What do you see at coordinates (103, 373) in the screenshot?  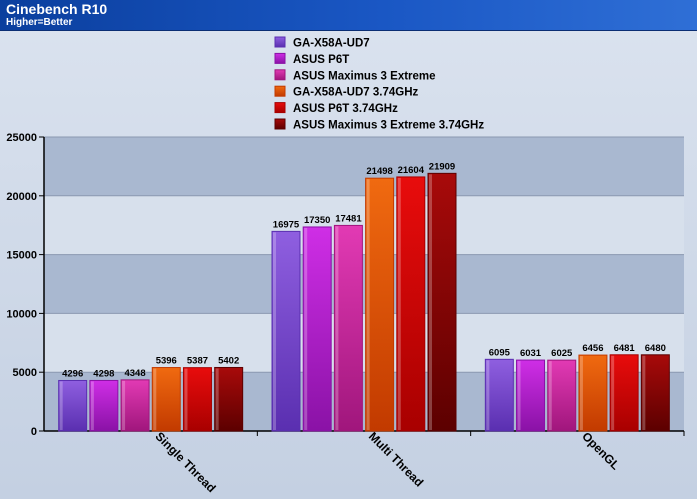 I see `data-label: 4298` at bounding box center [103, 373].